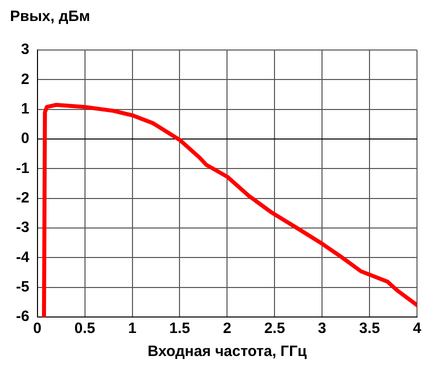 The width and height of the screenshot is (437, 371). What do you see at coordinates (23, 168) in the screenshot?
I see `y-tick-label: -1` at bounding box center [23, 168].